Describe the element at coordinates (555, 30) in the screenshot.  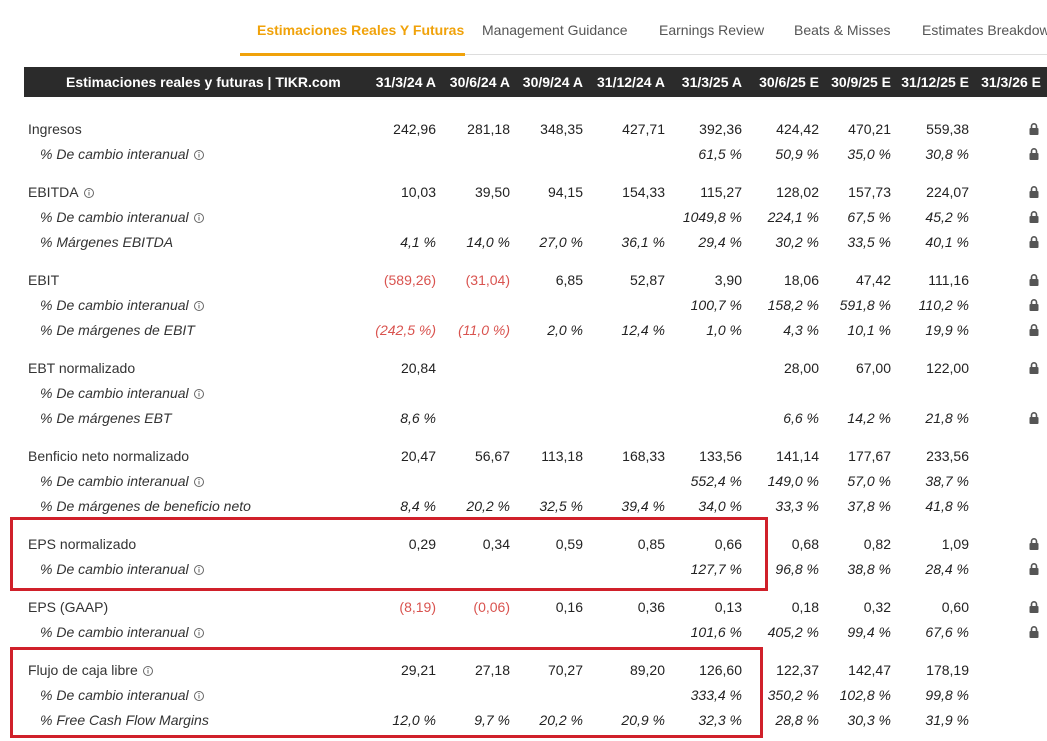
I see `tab: Management Guidance` at that location.